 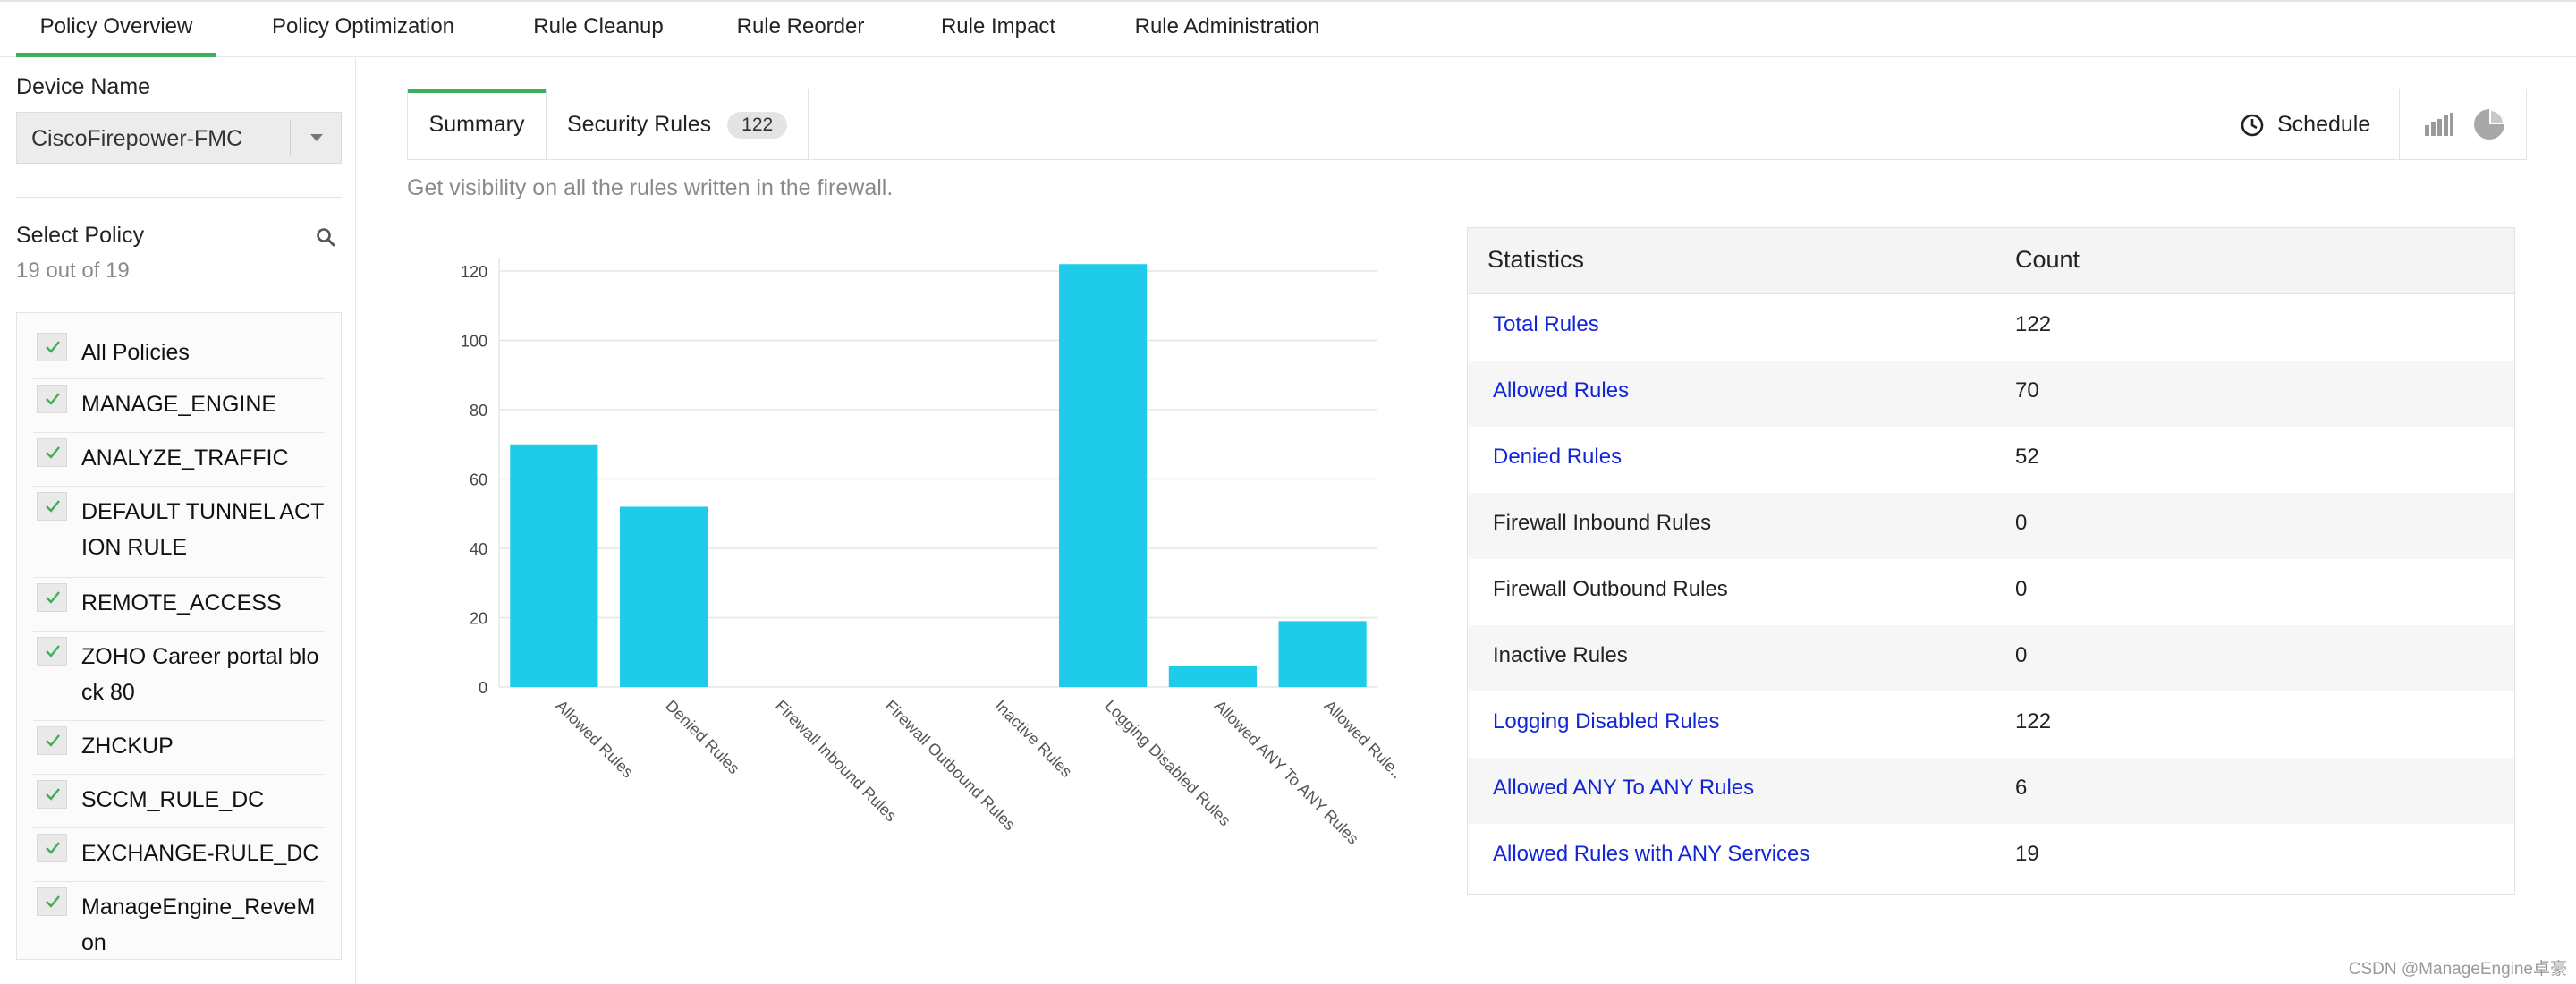 I want to click on security-rules-count-badge: 122, so click(x=757, y=126).